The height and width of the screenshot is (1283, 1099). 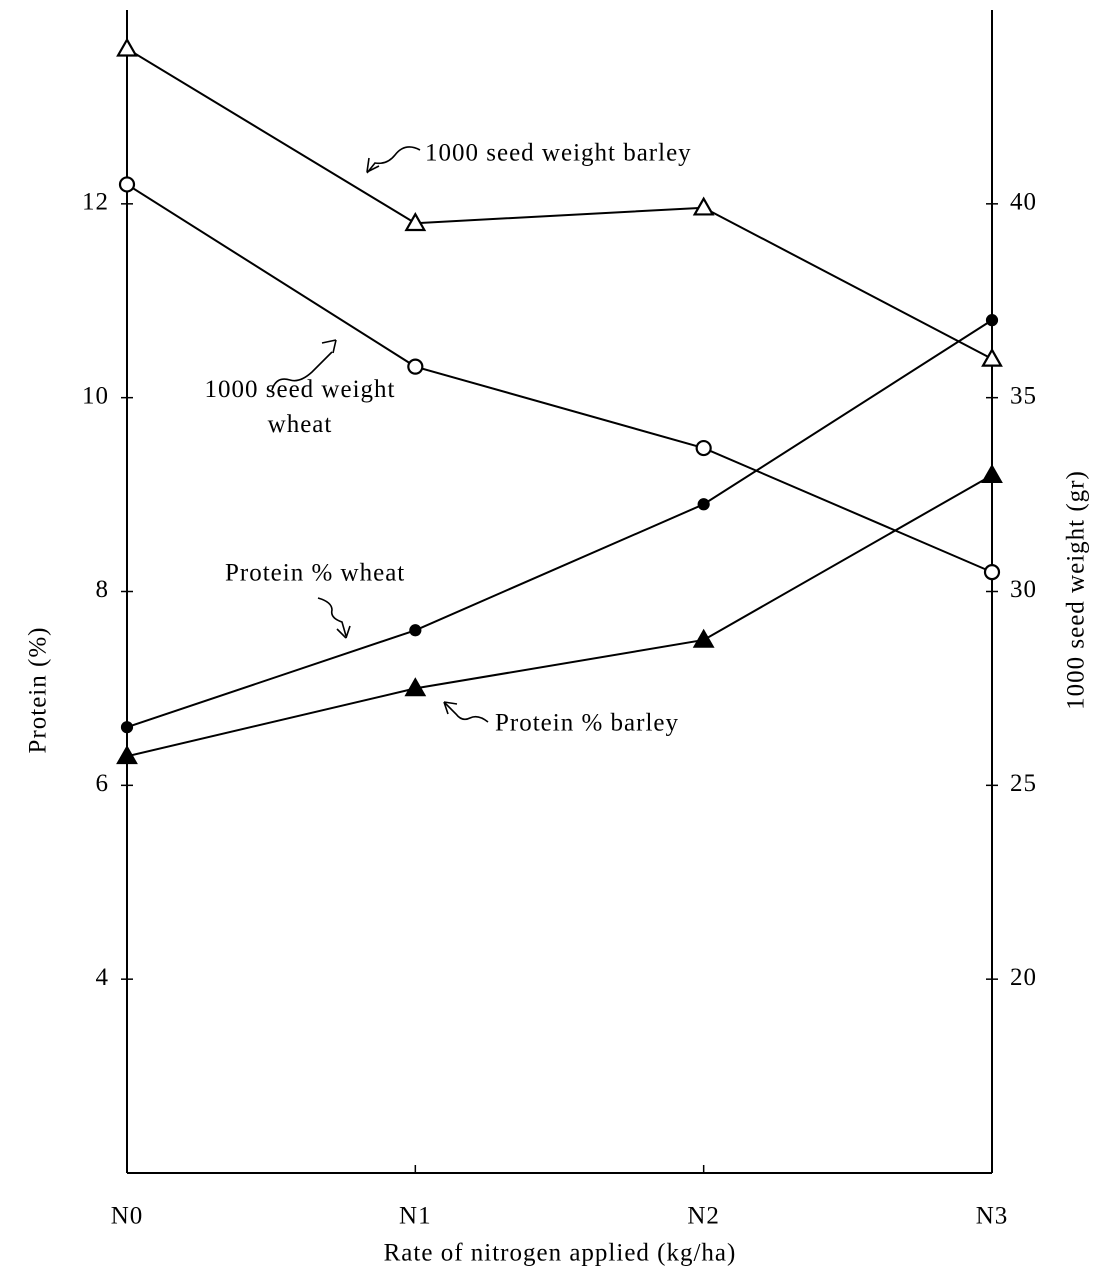 I want to click on annotation-arrows, so click(x=380, y=434).